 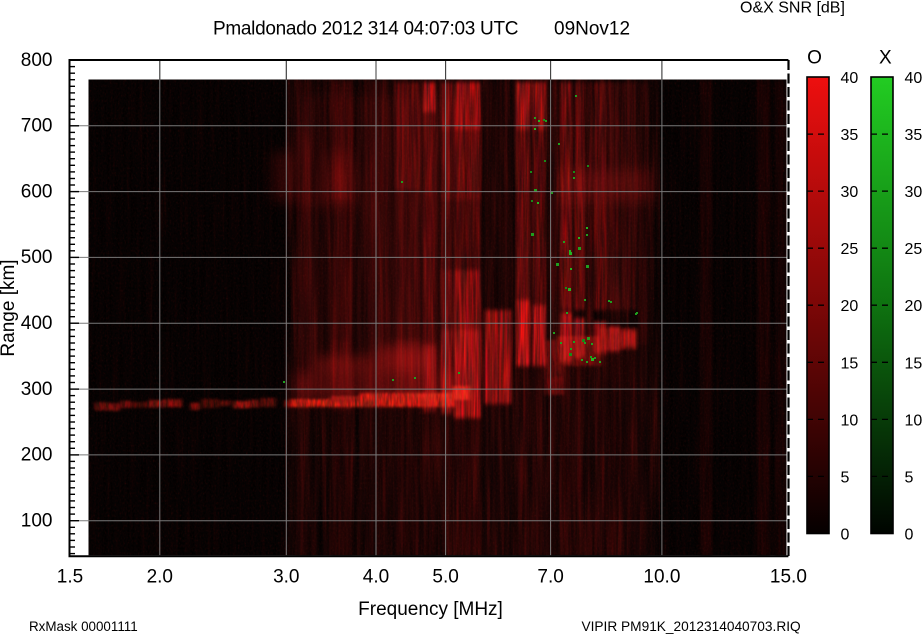 I want to click on svg-text: VIPIR PM91K_2012314040703.RIQ, so click(x=691, y=626).